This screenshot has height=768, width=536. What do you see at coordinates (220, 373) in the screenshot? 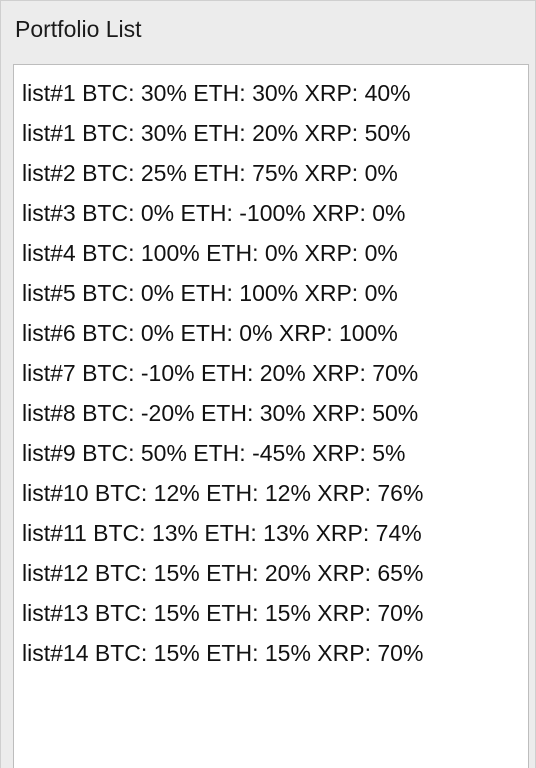
I see `list-item: list#7 BTC: -10% ETH: 20% XRP: 70%` at bounding box center [220, 373].